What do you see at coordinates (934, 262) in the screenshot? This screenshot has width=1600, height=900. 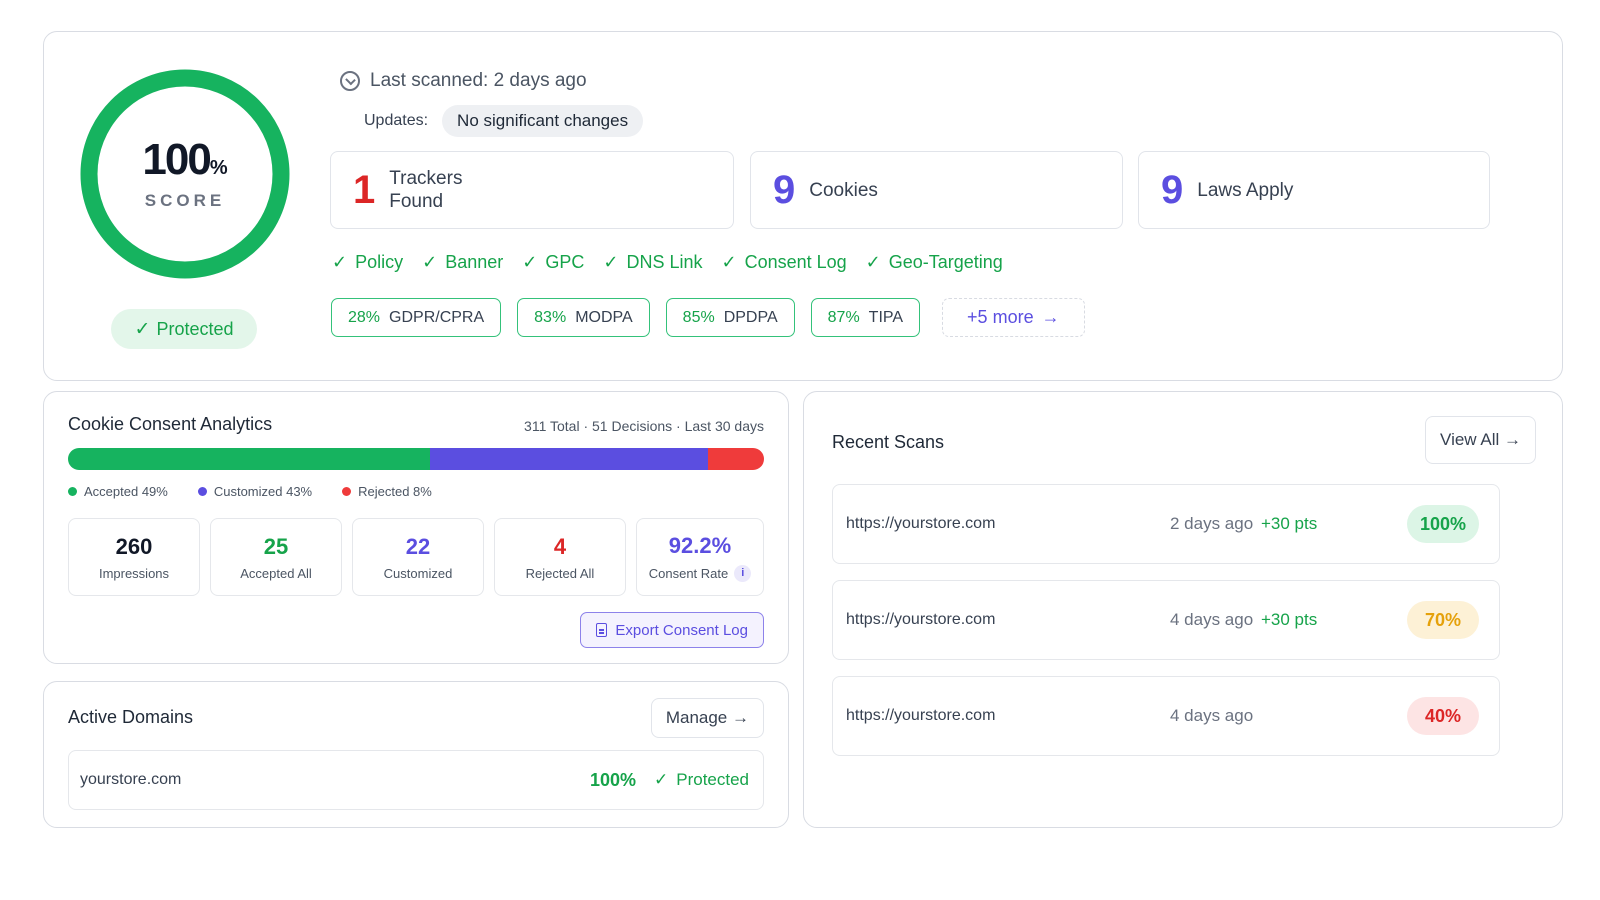 I see `check-geo-targeting: ✓ Geo-Targeting` at bounding box center [934, 262].